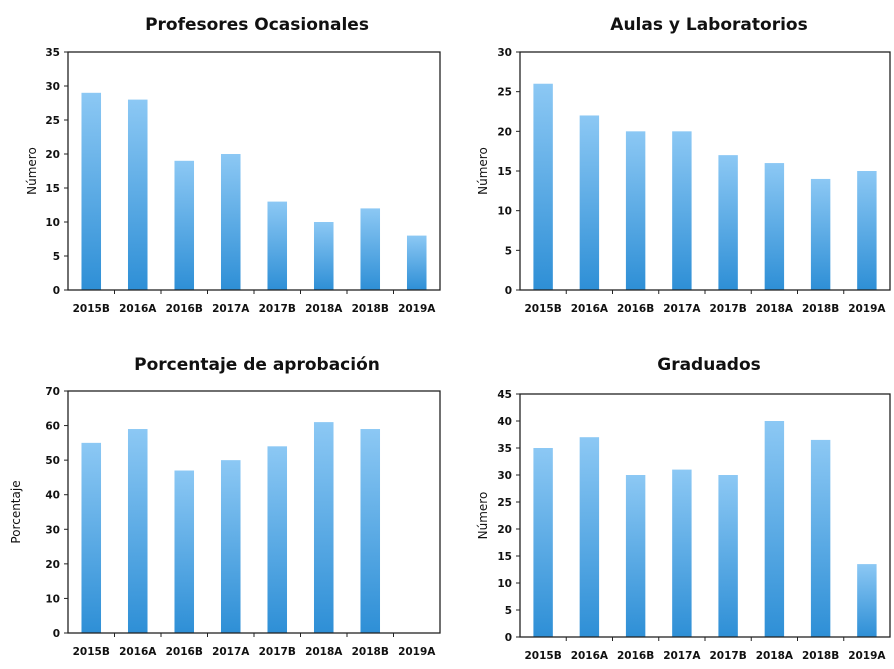  What do you see at coordinates (257, 365) in the screenshot?
I see `chart-title: Porcentaje de aprobación` at bounding box center [257, 365].